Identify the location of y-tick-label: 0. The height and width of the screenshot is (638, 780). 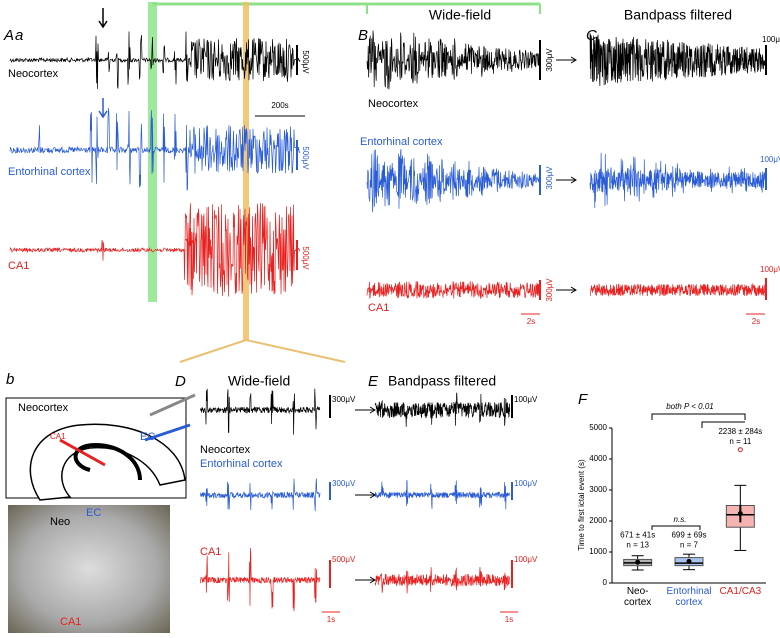
(605, 582).